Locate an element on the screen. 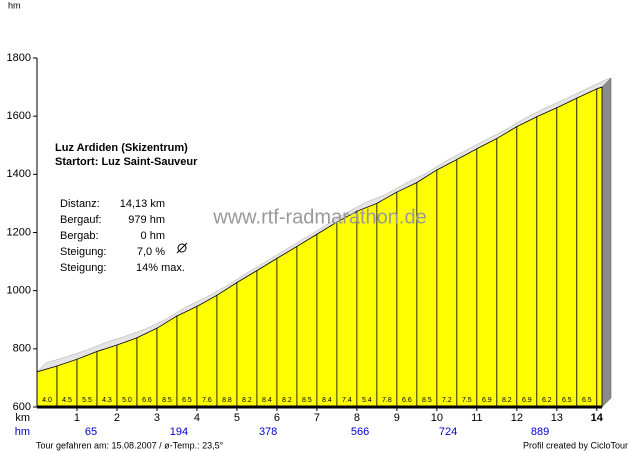 This screenshot has width=640, height=452. stat-value: 7,0 % is located at coordinates (151, 252).